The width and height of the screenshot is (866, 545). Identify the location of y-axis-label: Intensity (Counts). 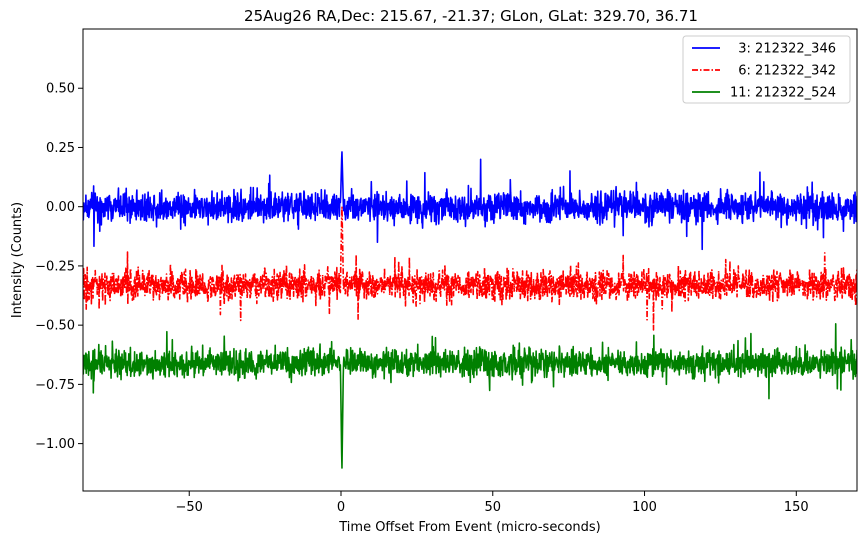
(17, 260).